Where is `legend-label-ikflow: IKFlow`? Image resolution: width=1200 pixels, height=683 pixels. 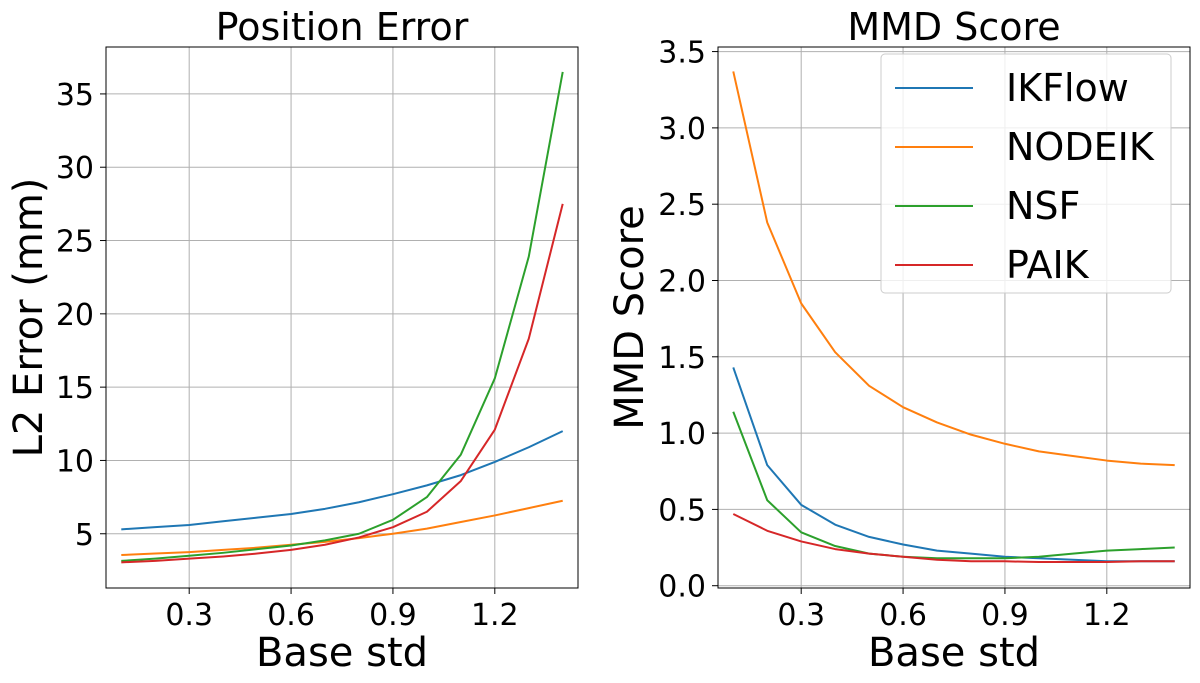 legend-label-ikflow: IKFlow is located at coordinates (1067, 88).